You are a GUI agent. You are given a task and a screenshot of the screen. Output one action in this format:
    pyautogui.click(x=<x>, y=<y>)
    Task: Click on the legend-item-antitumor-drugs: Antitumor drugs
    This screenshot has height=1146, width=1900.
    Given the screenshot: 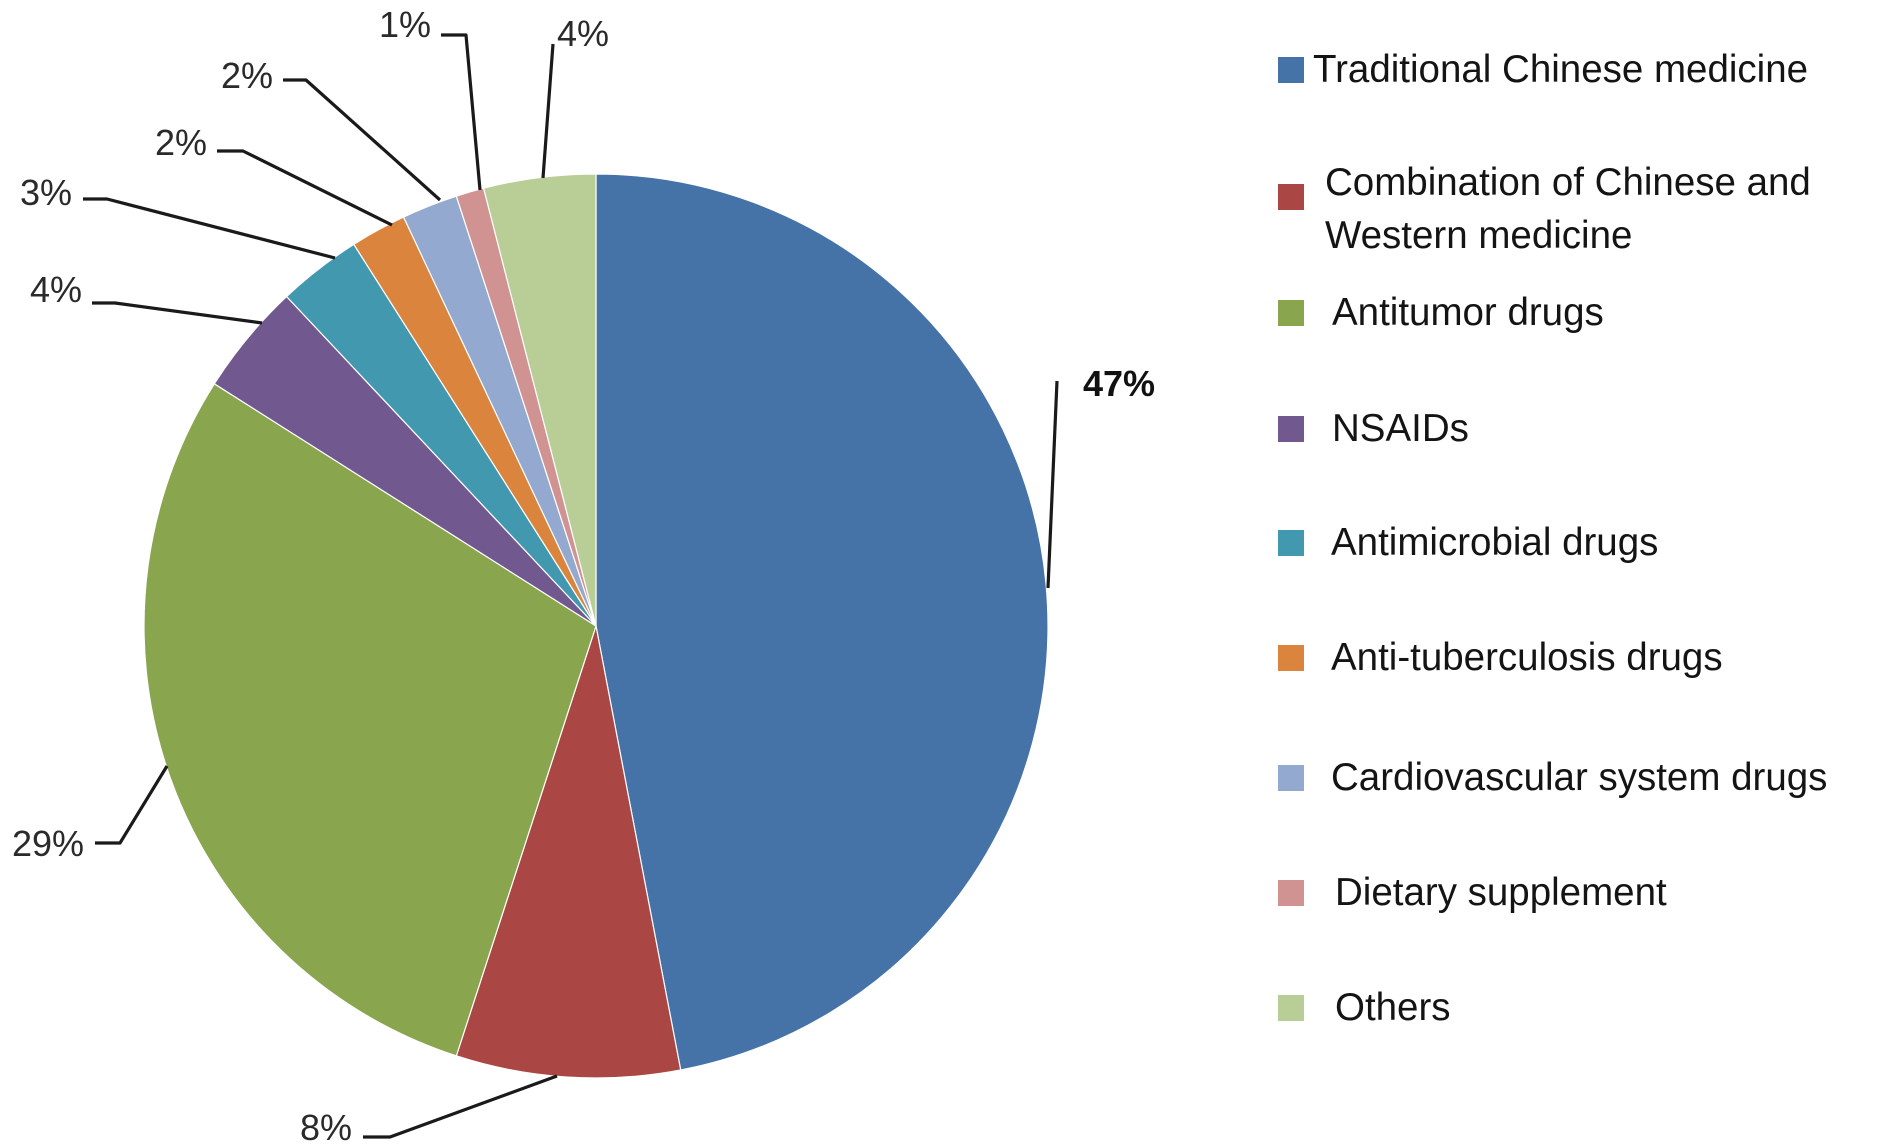 What is the action you would take?
    pyautogui.click(x=1441, y=315)
    